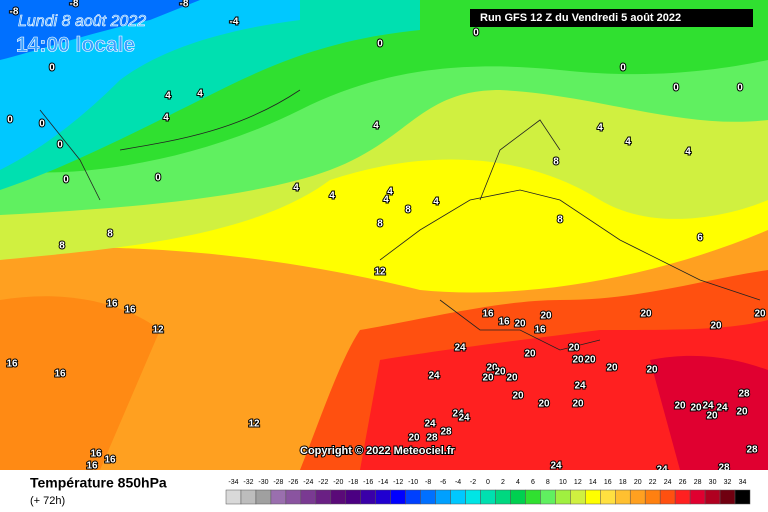 This screenshot has height=512, width=768. Describe the element at coordinates (668, 482) in the screenshot. I see `colorbar-label: 24` at that location.